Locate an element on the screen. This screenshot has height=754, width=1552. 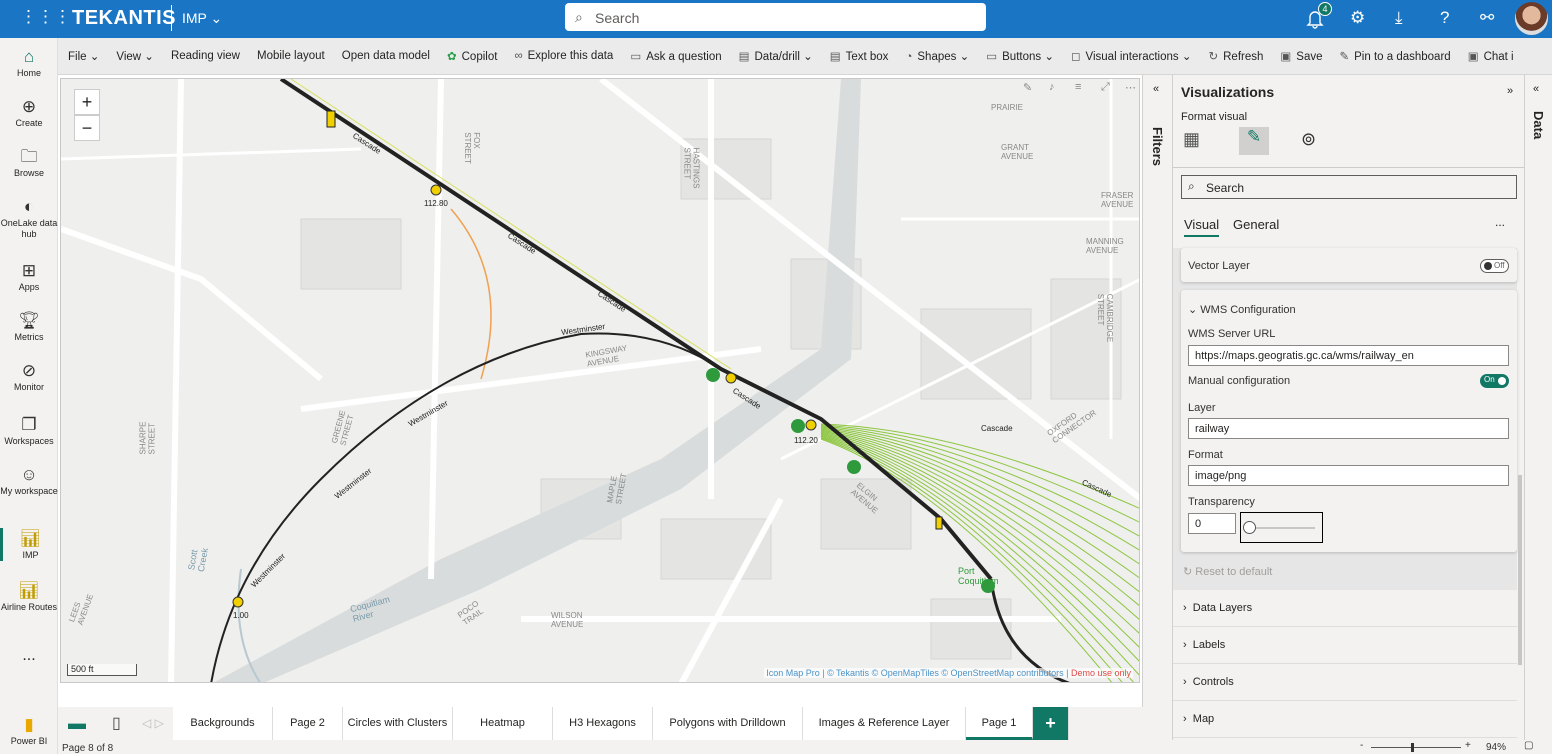
nav-metrics: 🏆︎ Metrics is located at coordinates (29, 326).